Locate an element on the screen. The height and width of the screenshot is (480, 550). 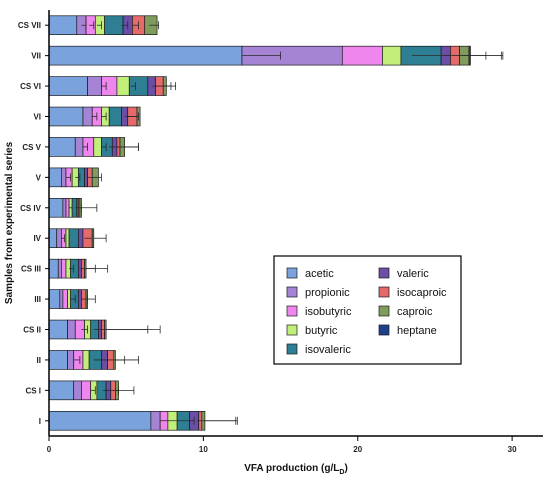
legend-swatch-butyric is located at coordinates (292, 330).